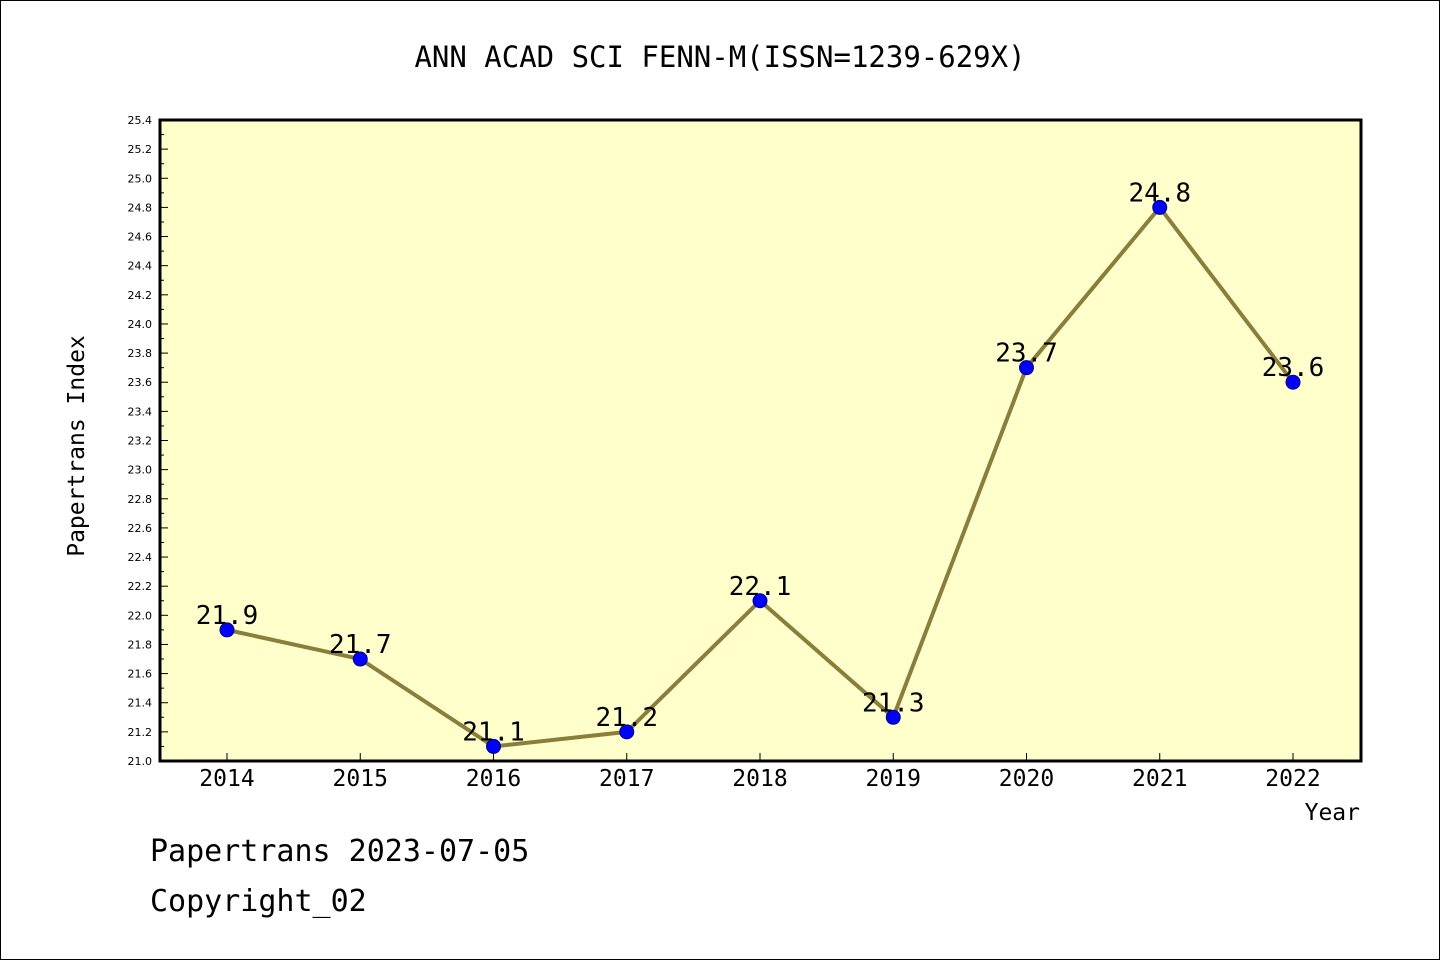 This screenshot has height=960, width=1440. I want to click on data-label: 21.1, so click(493, 732).